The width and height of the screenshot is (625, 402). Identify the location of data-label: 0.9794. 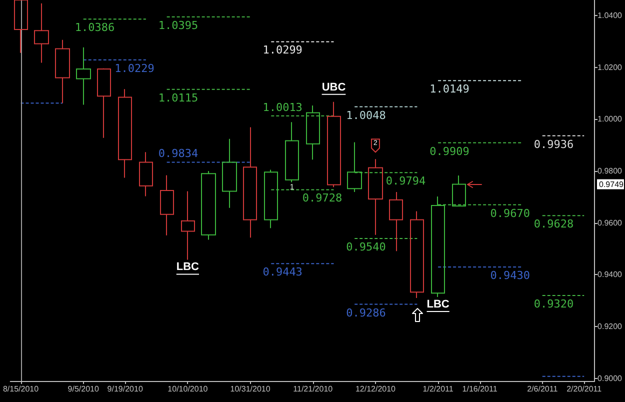
(406, 181).